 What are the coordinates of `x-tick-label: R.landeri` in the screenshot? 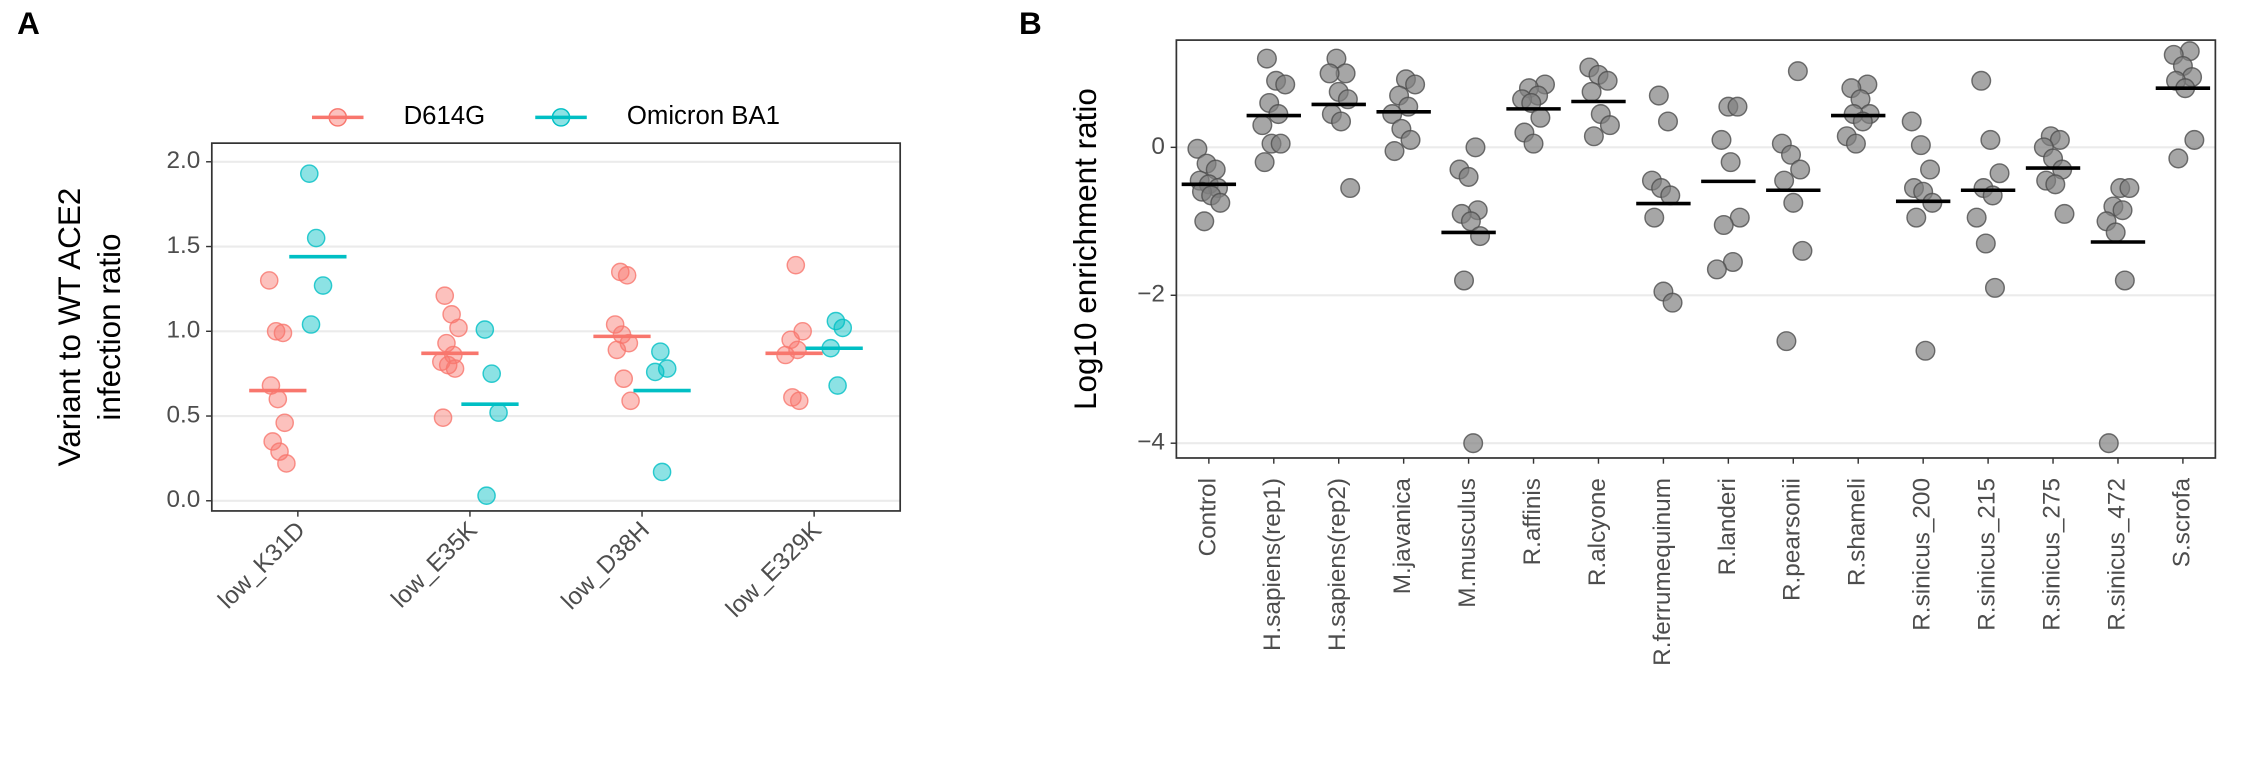 It's located at (1727, 526).